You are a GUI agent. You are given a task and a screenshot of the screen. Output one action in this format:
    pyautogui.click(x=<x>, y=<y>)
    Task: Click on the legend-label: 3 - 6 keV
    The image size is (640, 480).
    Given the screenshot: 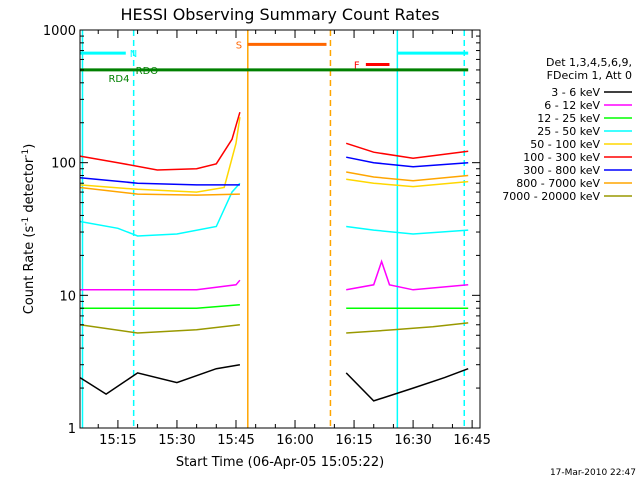 What is the action you would take?
    pyautogui.click(x=575, y=92)
    